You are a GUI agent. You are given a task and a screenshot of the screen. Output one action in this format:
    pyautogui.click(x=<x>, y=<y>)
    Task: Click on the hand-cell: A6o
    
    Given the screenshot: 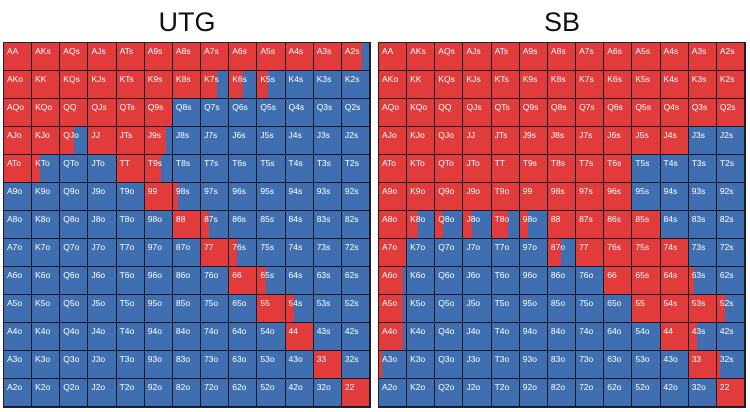 What is the action you would take?
    pyautogui.click(x=18, y=281)
    